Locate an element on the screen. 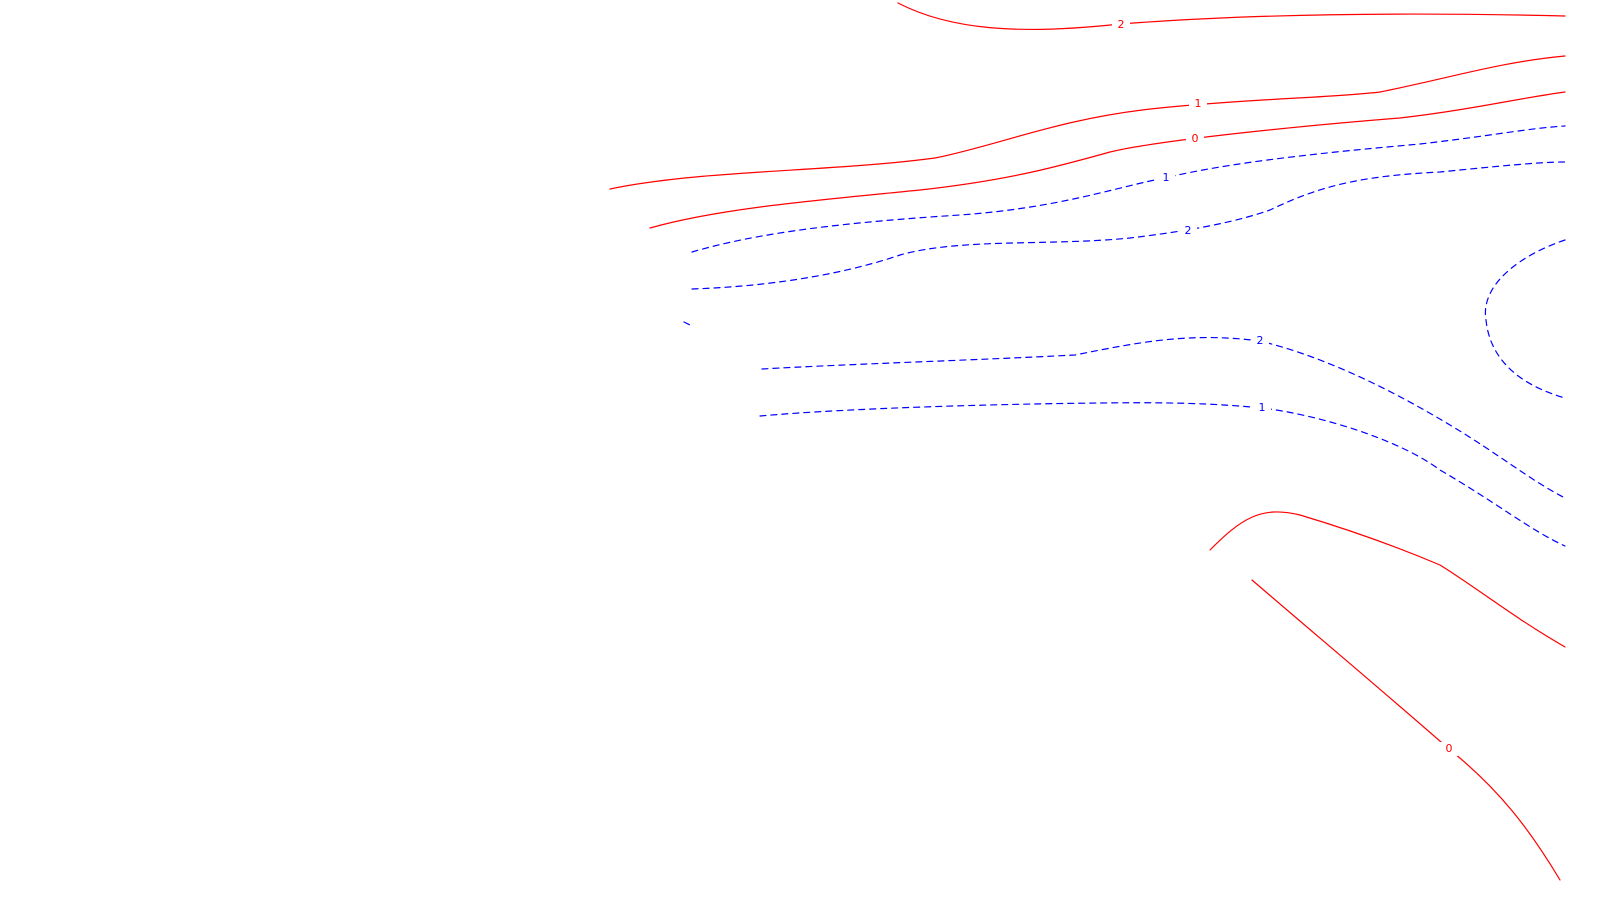 The image size is (1600, 900). contour-label-0: 2 is located at coordinates (1121, 24).